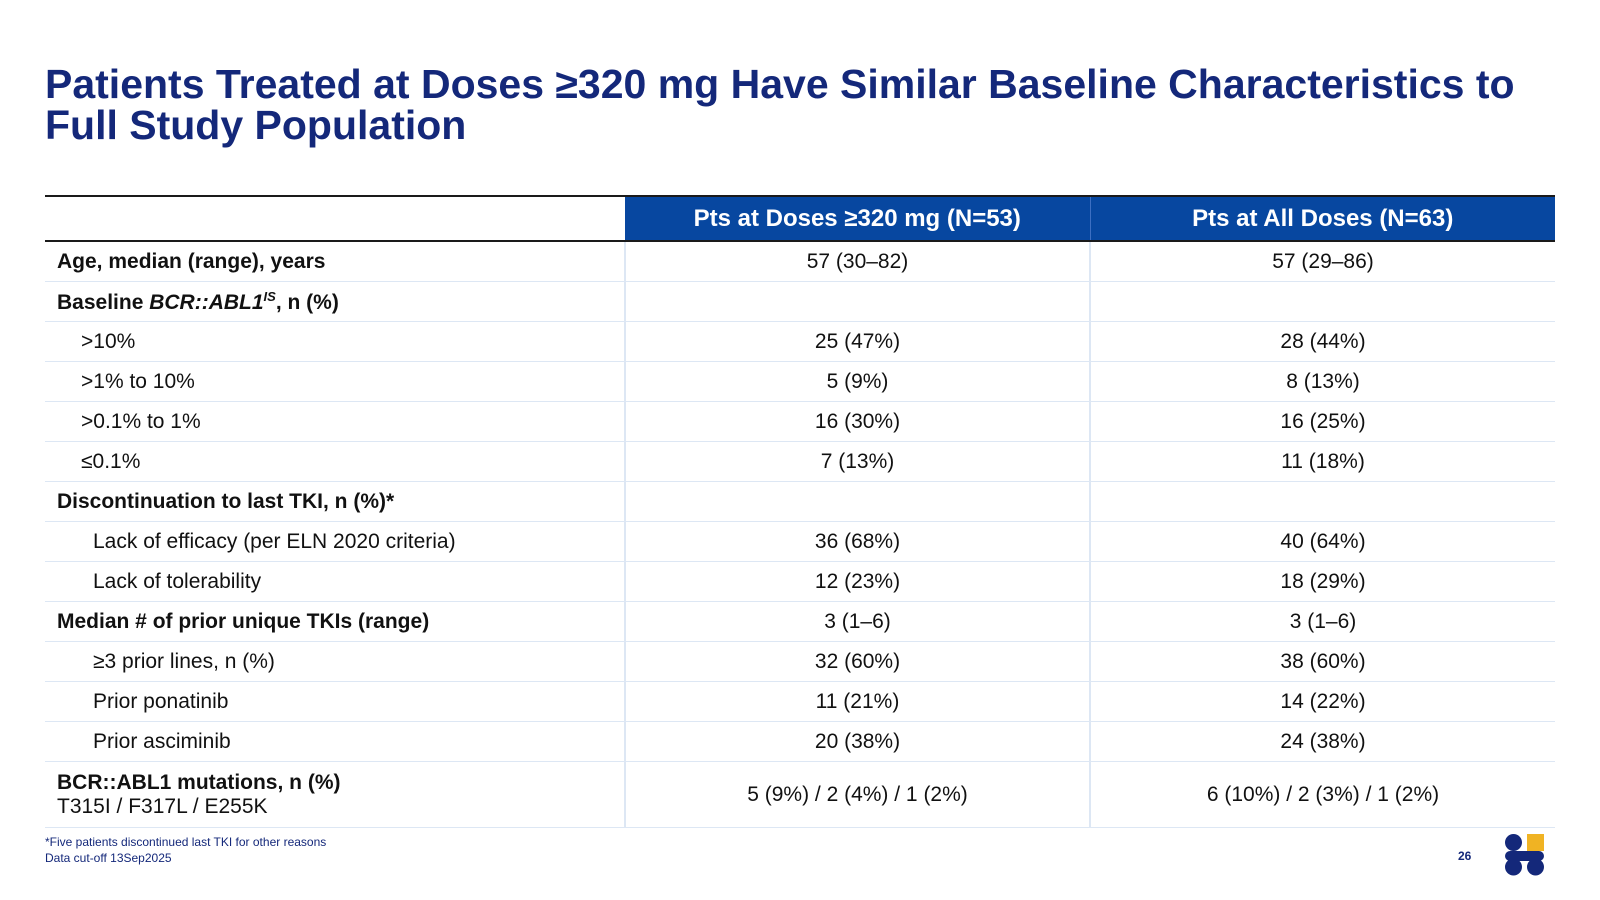  What do you see at coordinates (206, 302) in the screenshot?
I see `label-italic: BCR::ABL1` at bounding box center [206, 302].